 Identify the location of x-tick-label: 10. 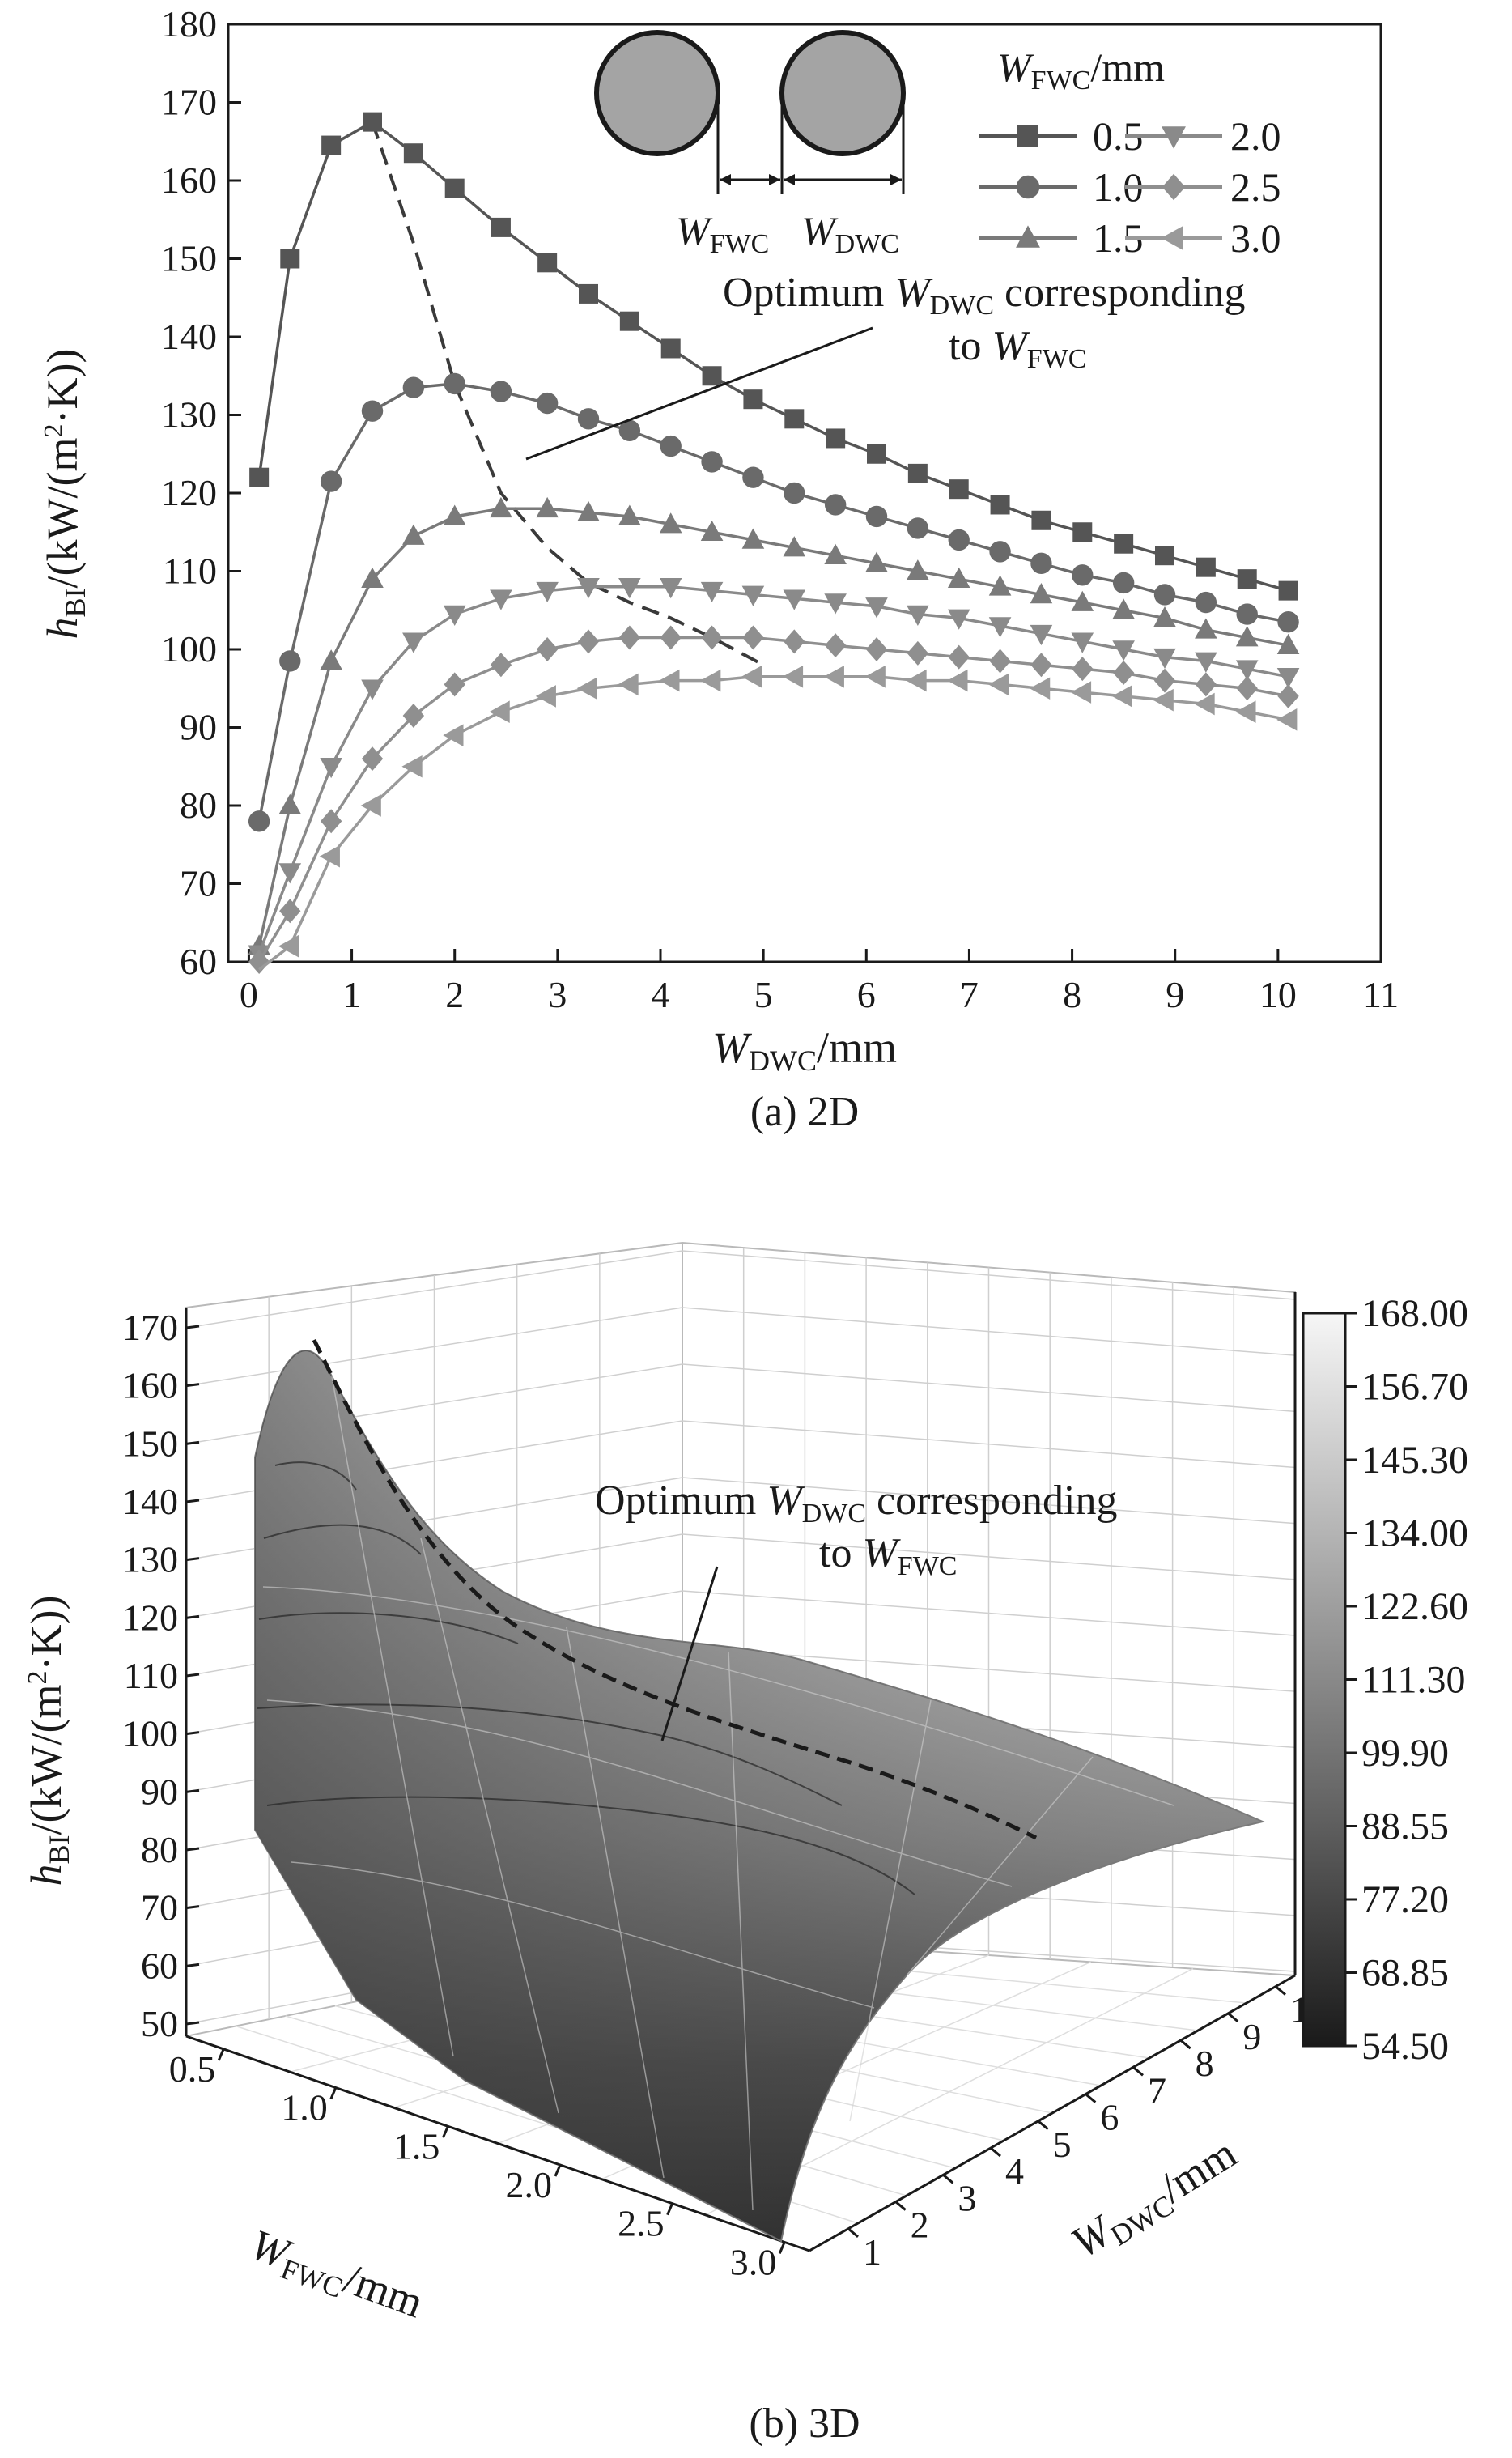
(1278, 994).